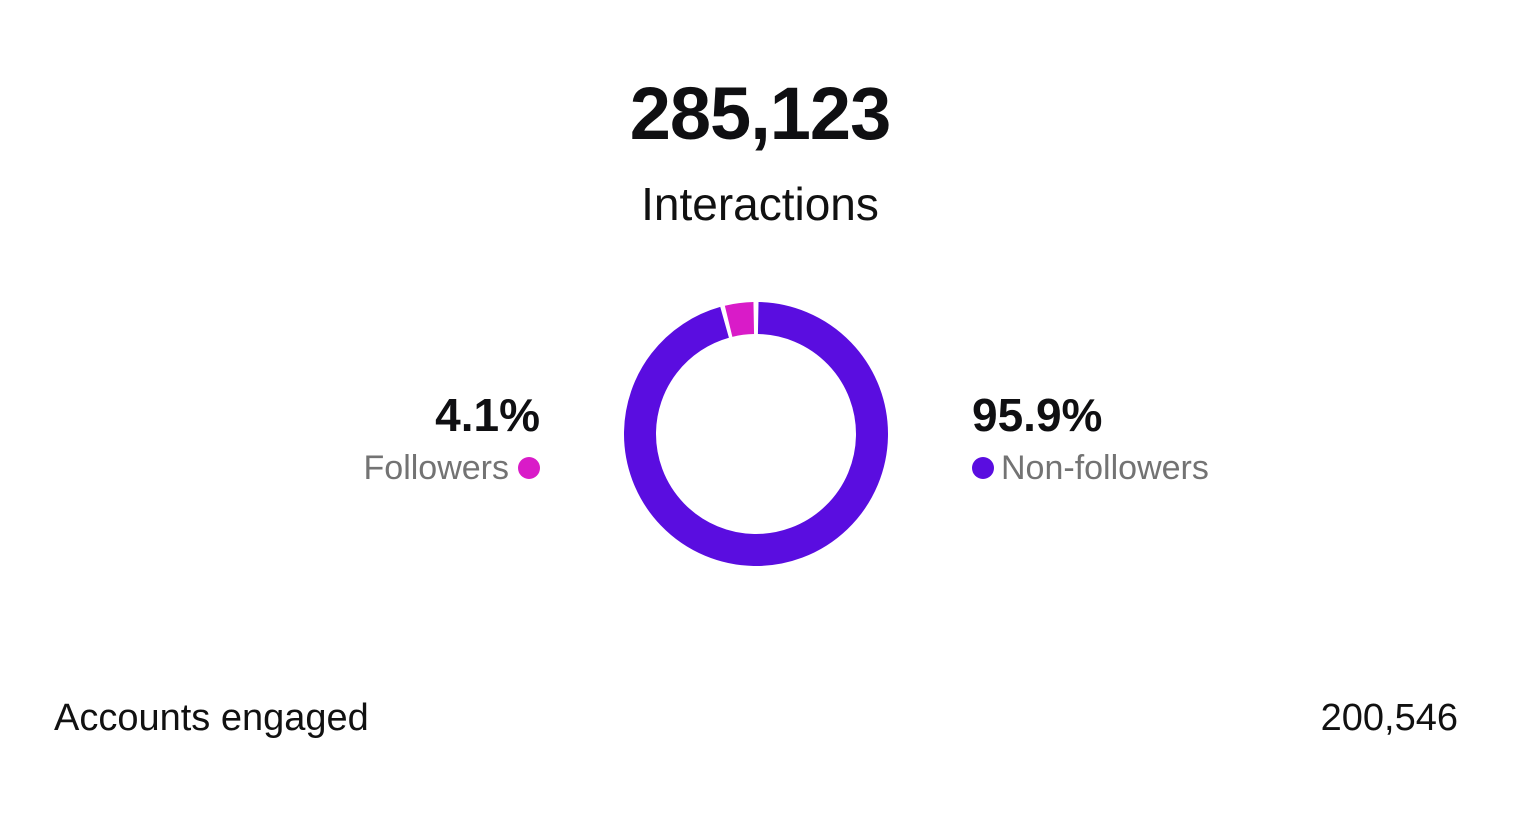 The width and height of the screenshot is (1520, 816). I want to click on interactions-total: 285,123, so click(760, 113).